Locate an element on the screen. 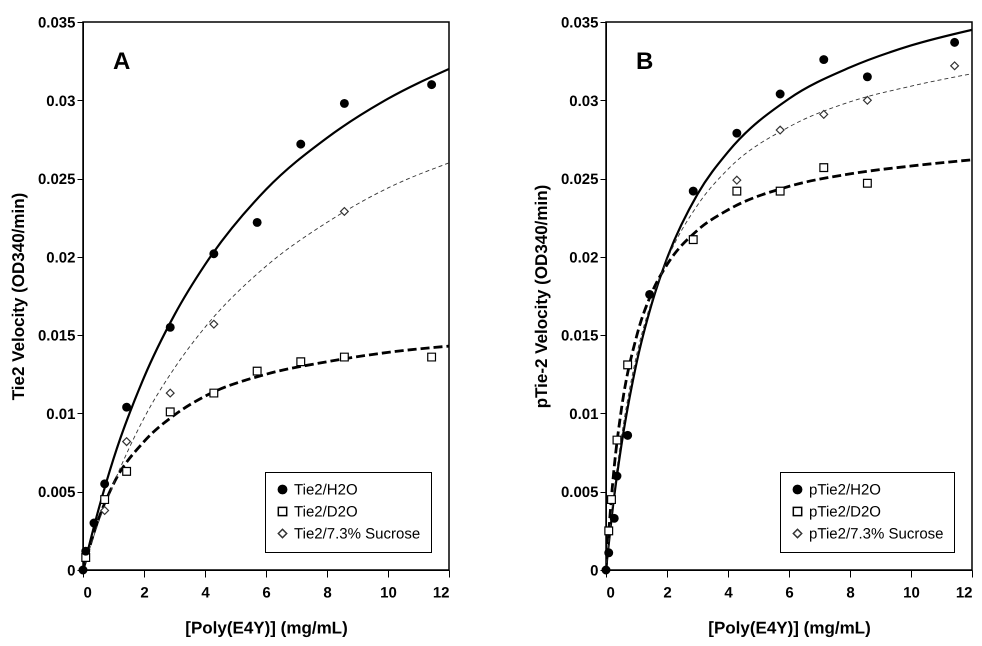 The width and height of the screenshot is (982, 646). legend-label: Tie2/7.3% Sucrose is located at coordinates (357, 534).